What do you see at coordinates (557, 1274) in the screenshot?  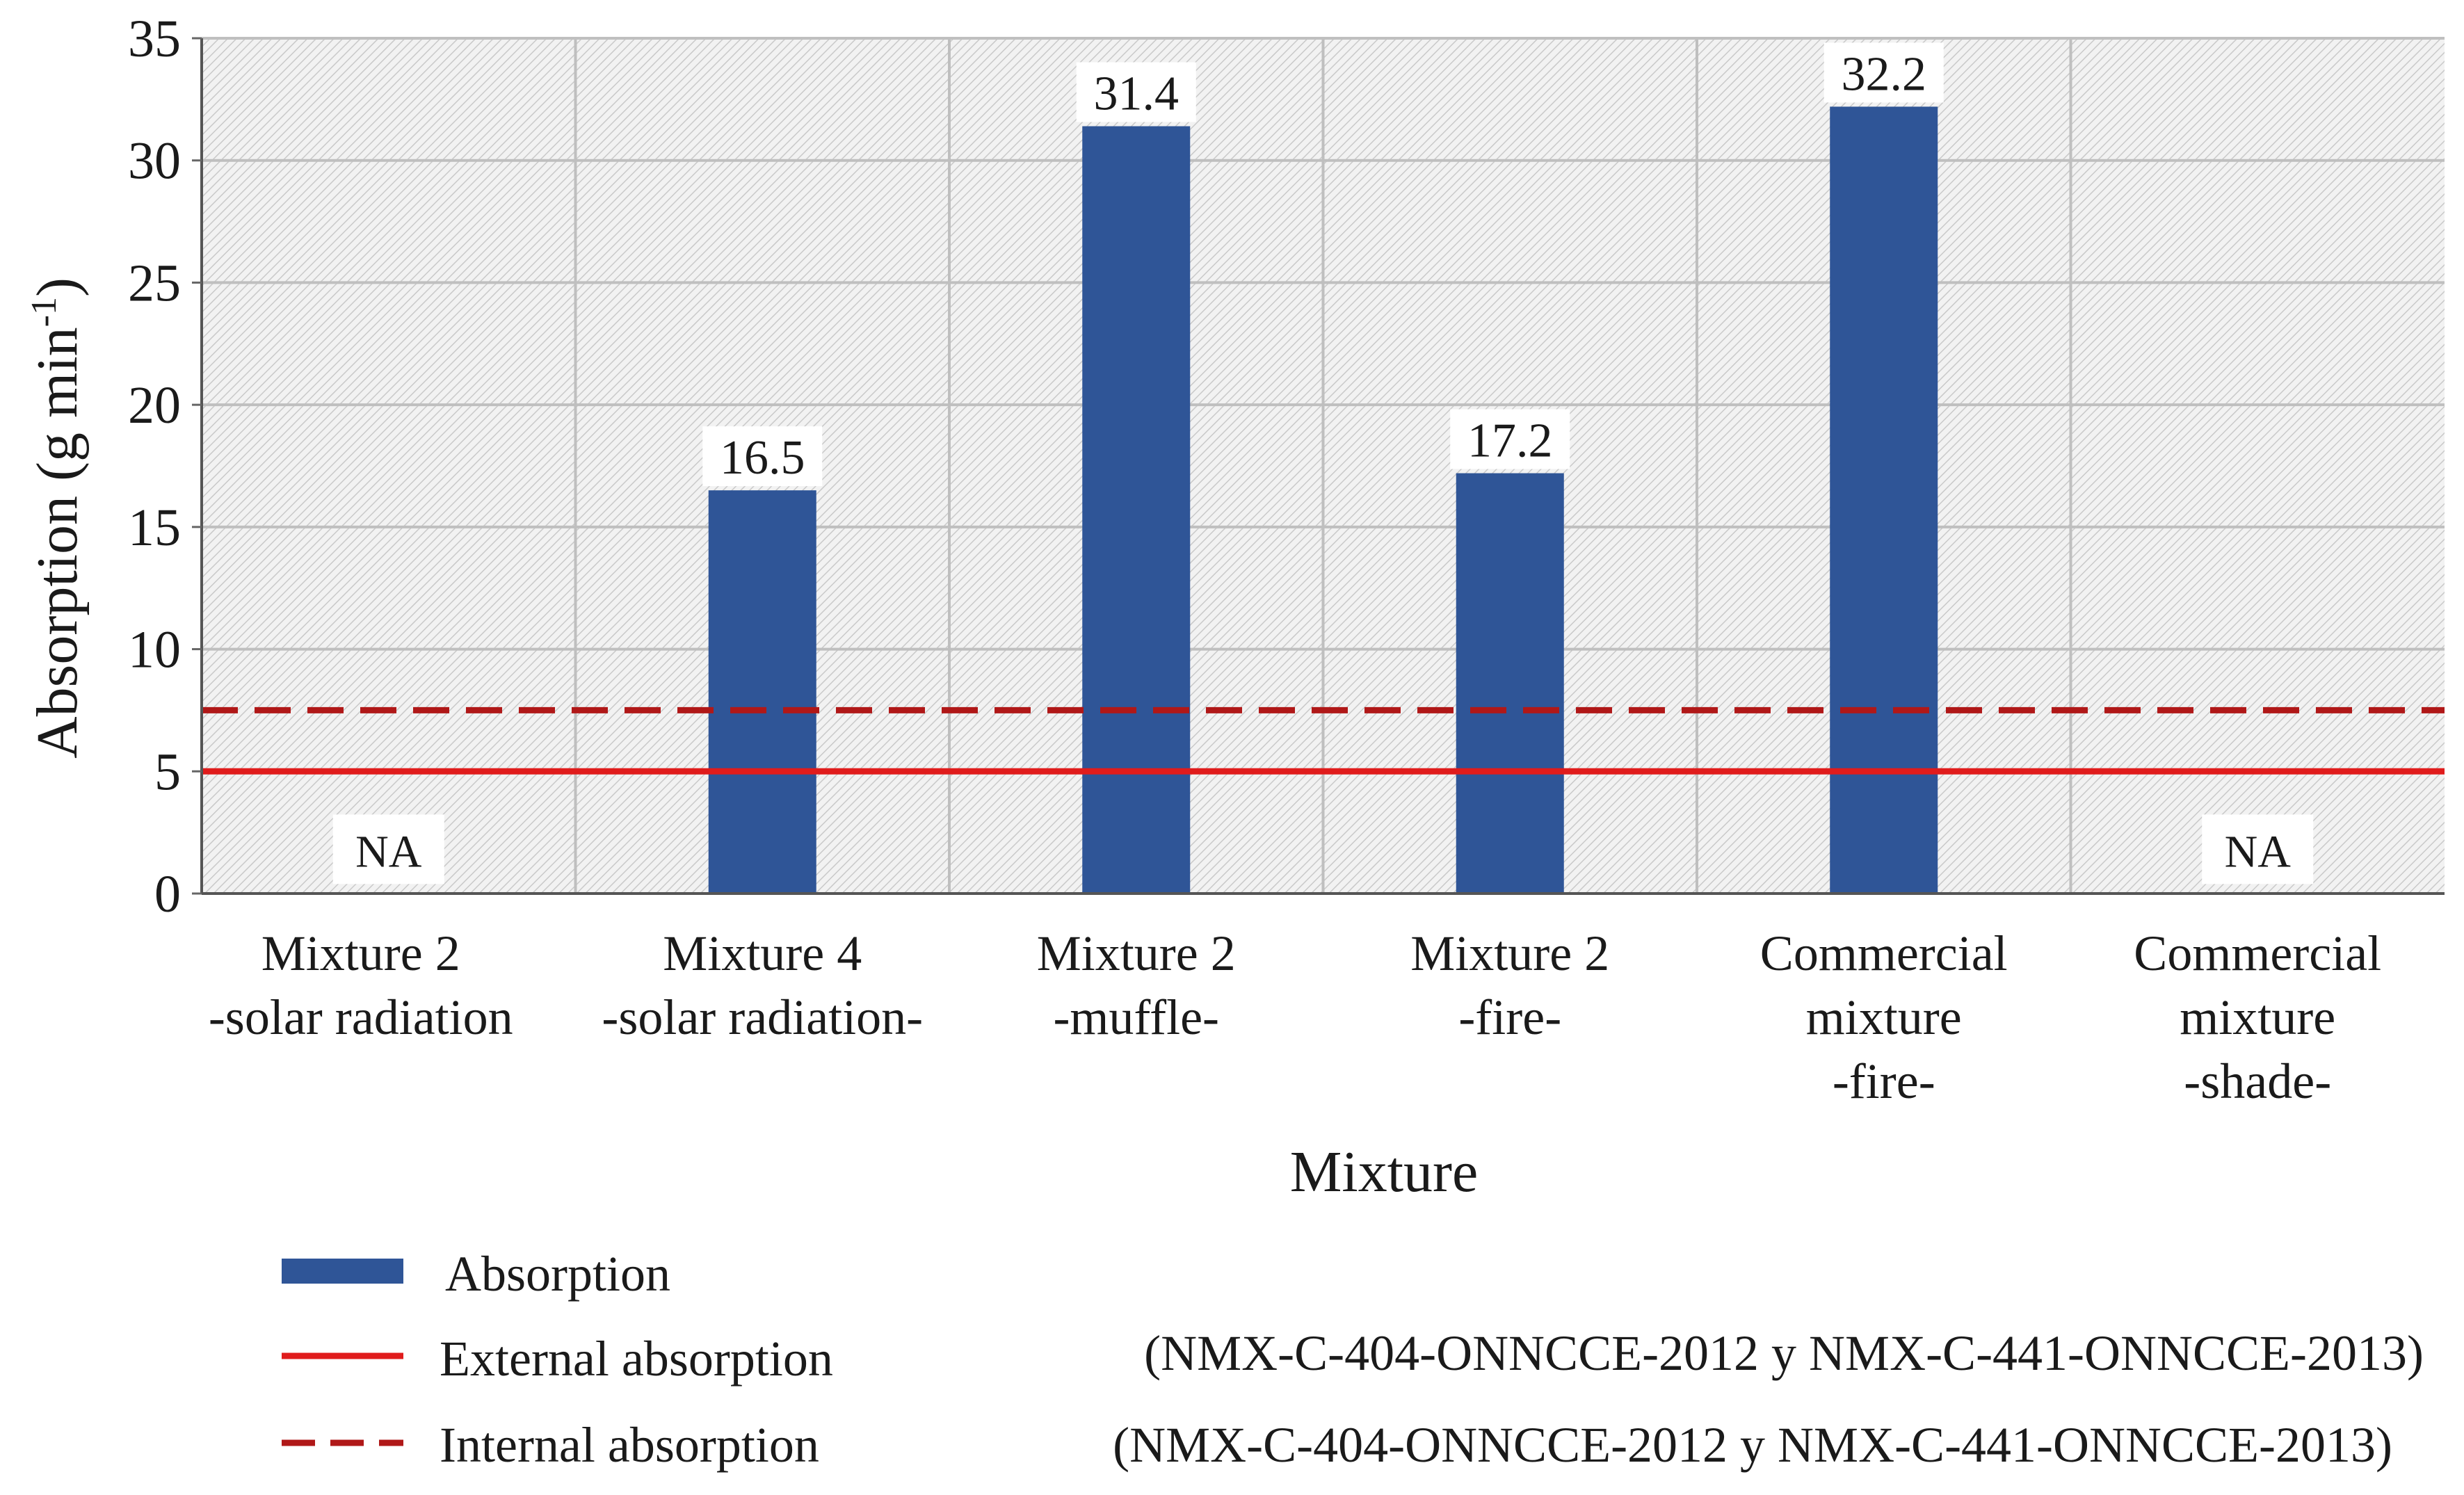 I see `legend-label-absorption: Absorption` at bounding box center [557, 1274].